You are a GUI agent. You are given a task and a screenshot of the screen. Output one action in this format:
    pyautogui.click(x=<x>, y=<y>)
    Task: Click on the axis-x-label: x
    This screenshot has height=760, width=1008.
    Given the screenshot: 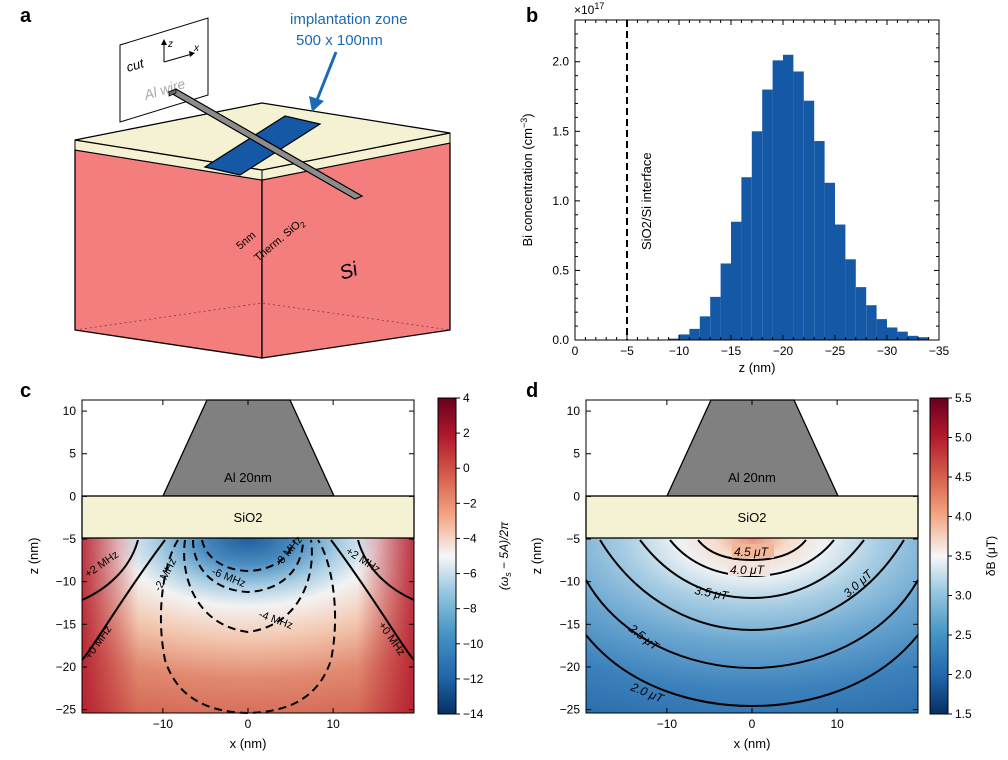 What is the action you would take?
    pyautogui.click(x=196, y=48)
    